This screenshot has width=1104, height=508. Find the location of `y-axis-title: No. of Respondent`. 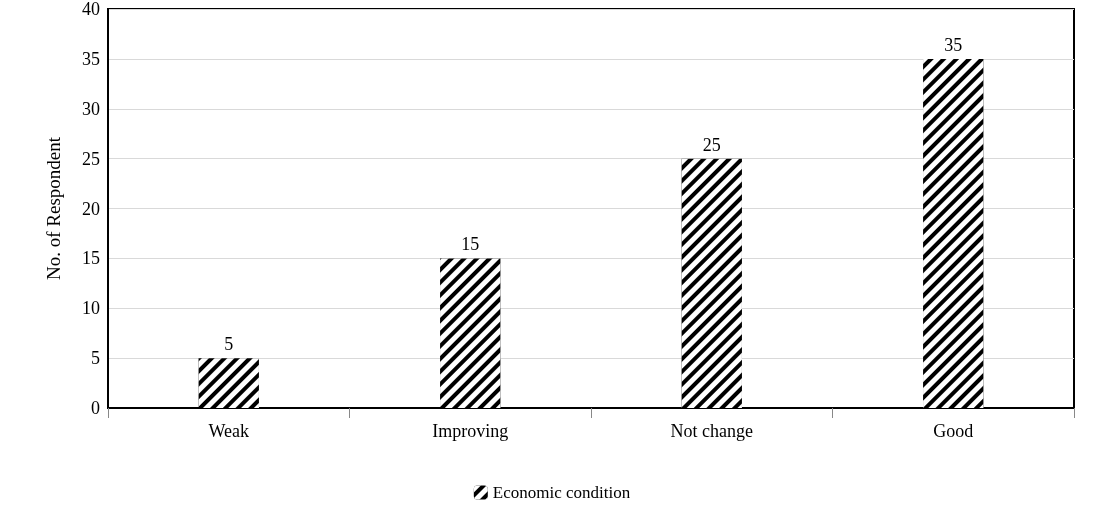

y-axis-title: No. of Respondent is located at coordinates (53, 208).